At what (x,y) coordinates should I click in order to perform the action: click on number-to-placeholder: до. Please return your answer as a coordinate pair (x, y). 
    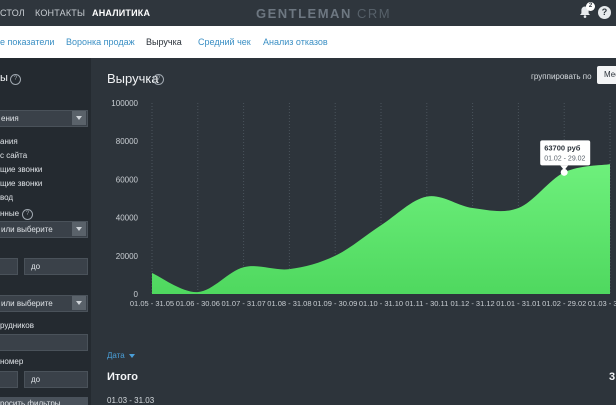
    Looking at the image, I should click on (36, 379).